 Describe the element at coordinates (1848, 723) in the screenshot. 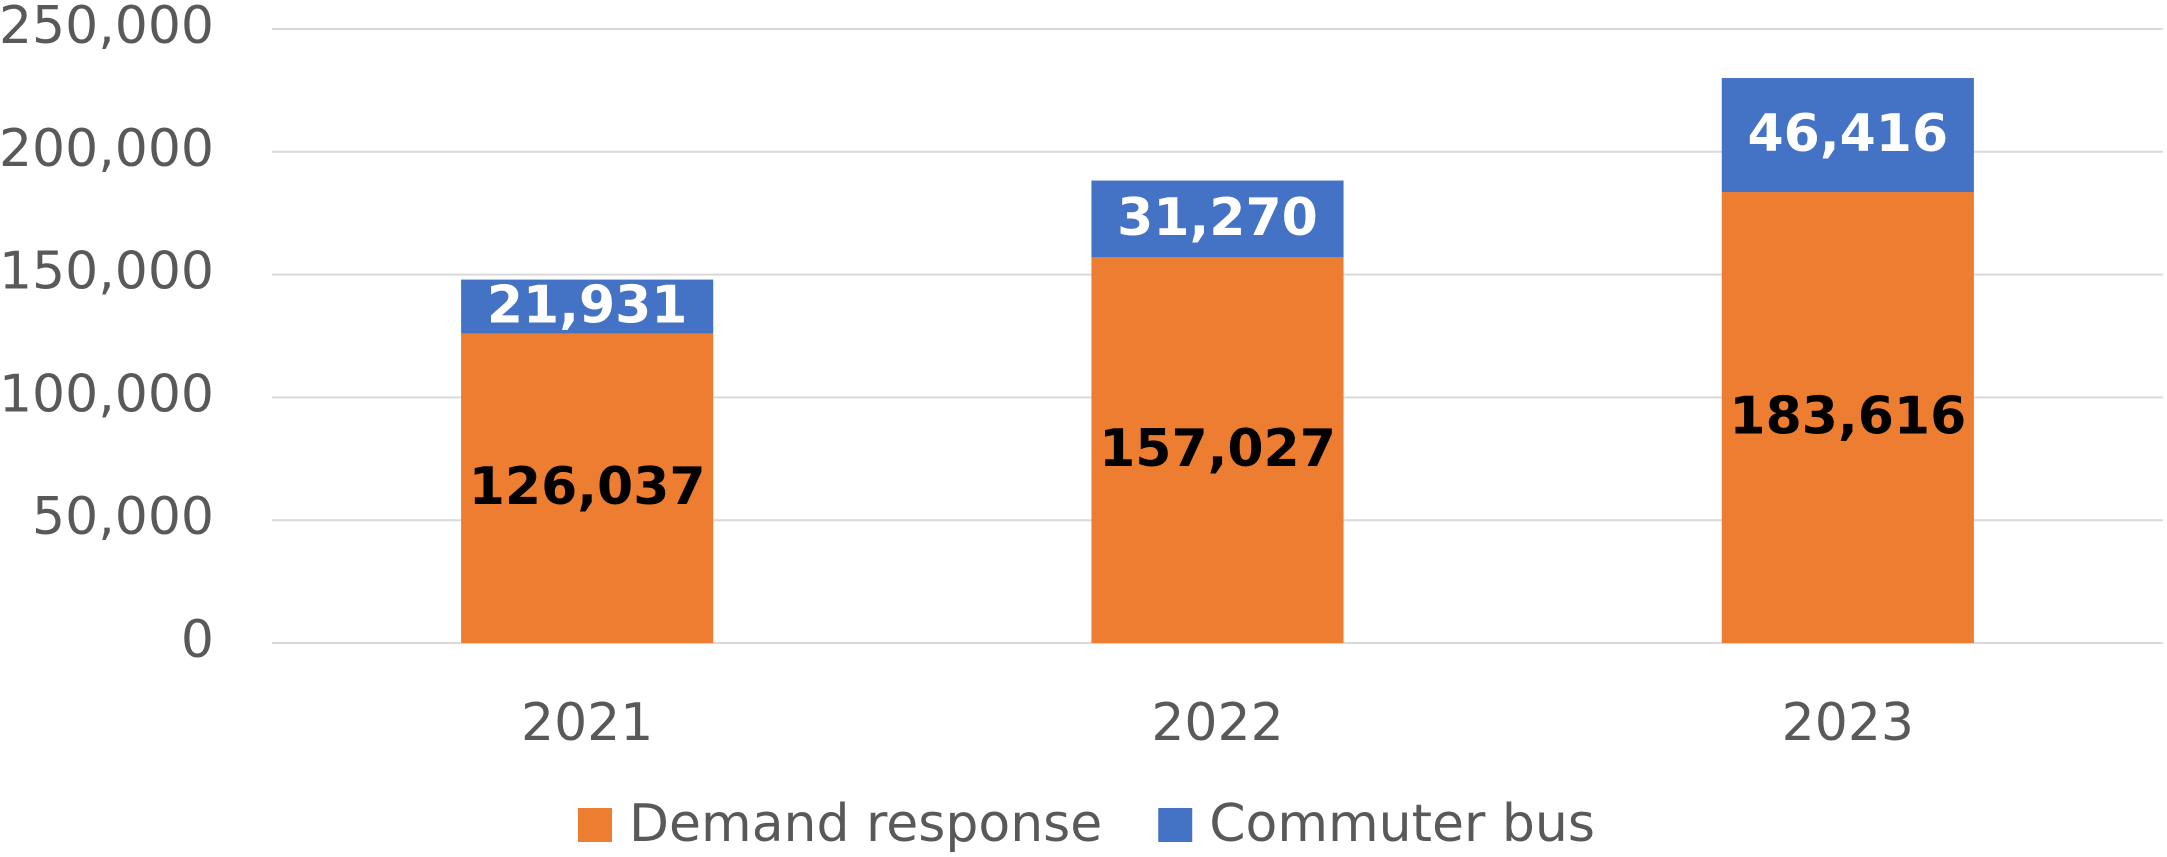

I see `x-tick-label: 2023` at that location.